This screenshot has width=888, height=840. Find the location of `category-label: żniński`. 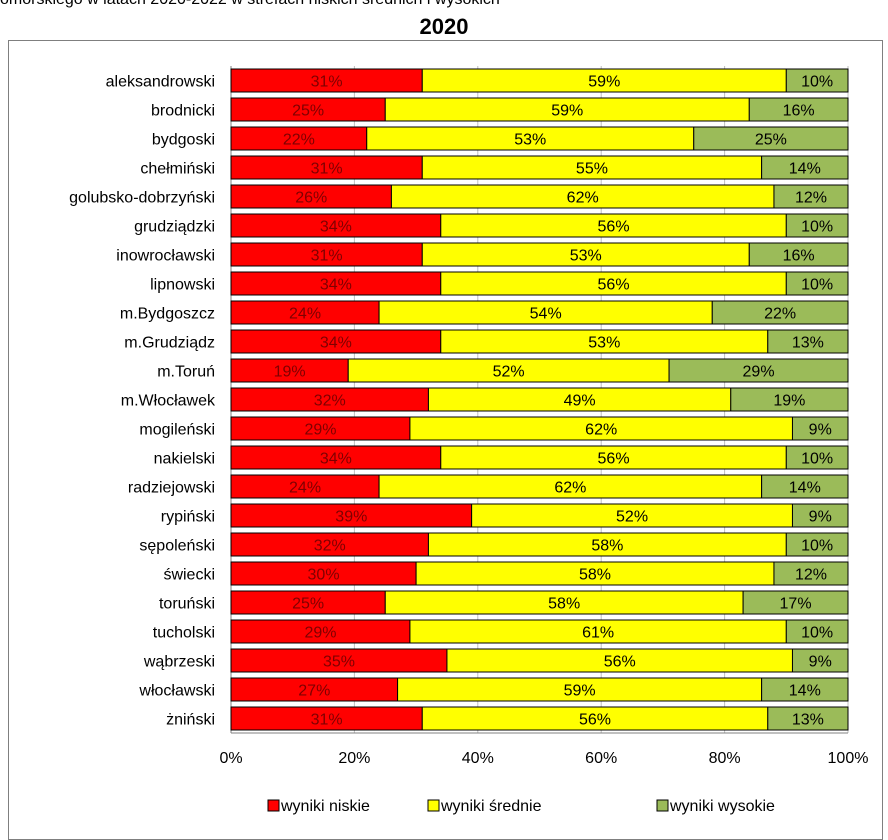

category-label: żniński is located at coordinates (190, 720).